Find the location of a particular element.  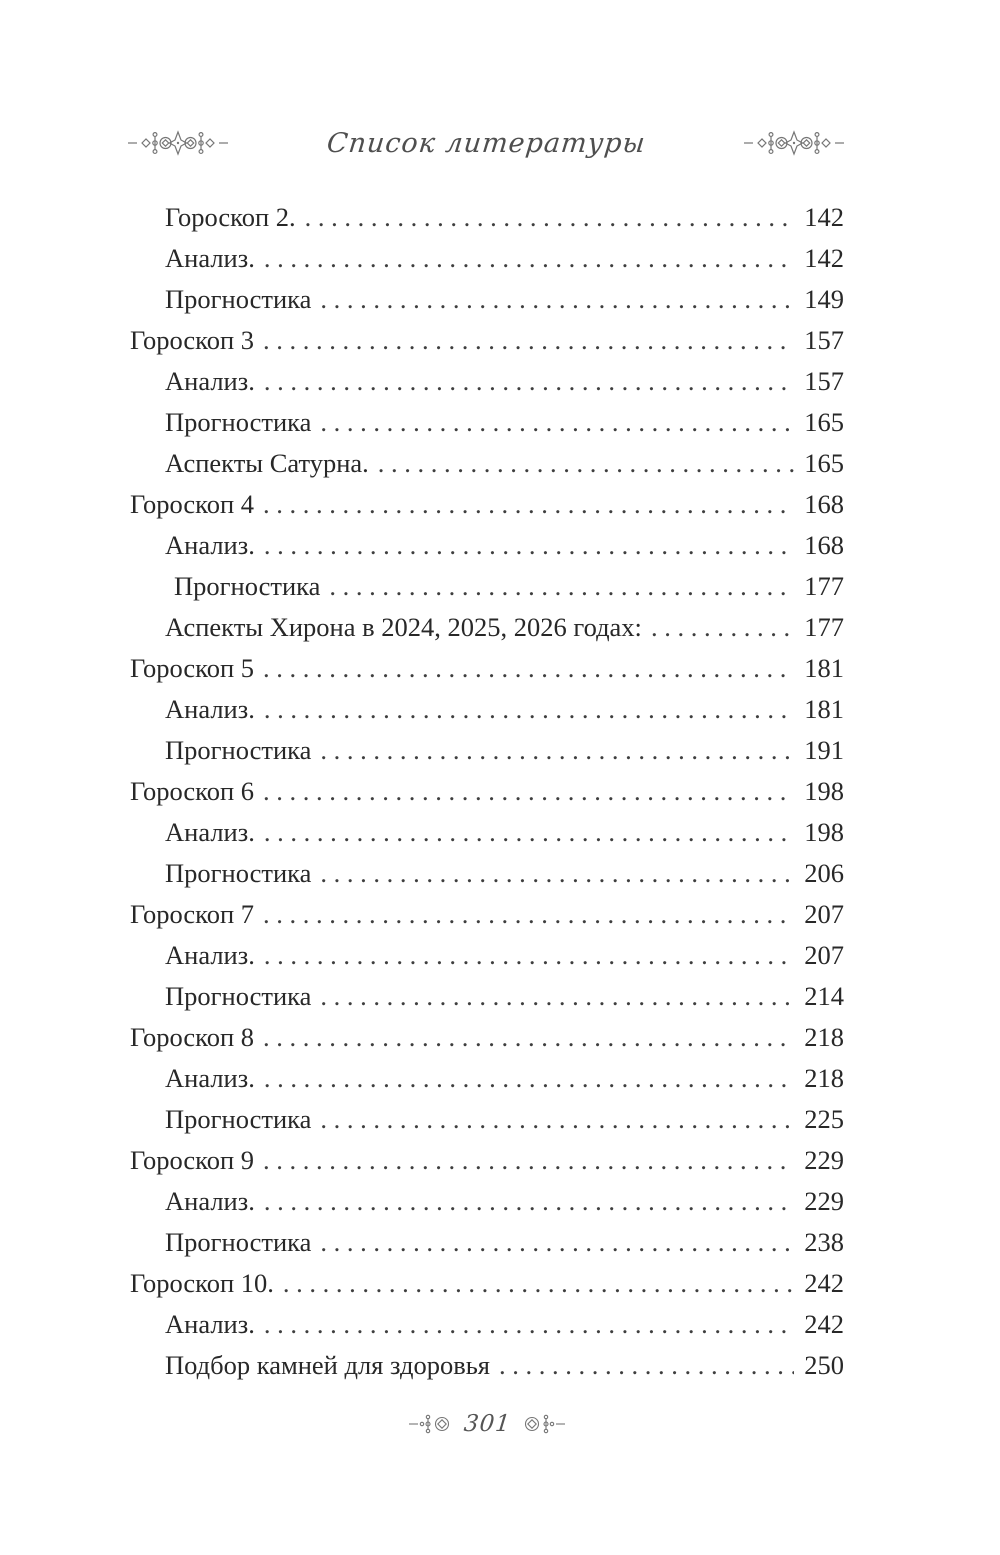

toc-entry-page-number: 238 is located at coordinates (824, 1242).